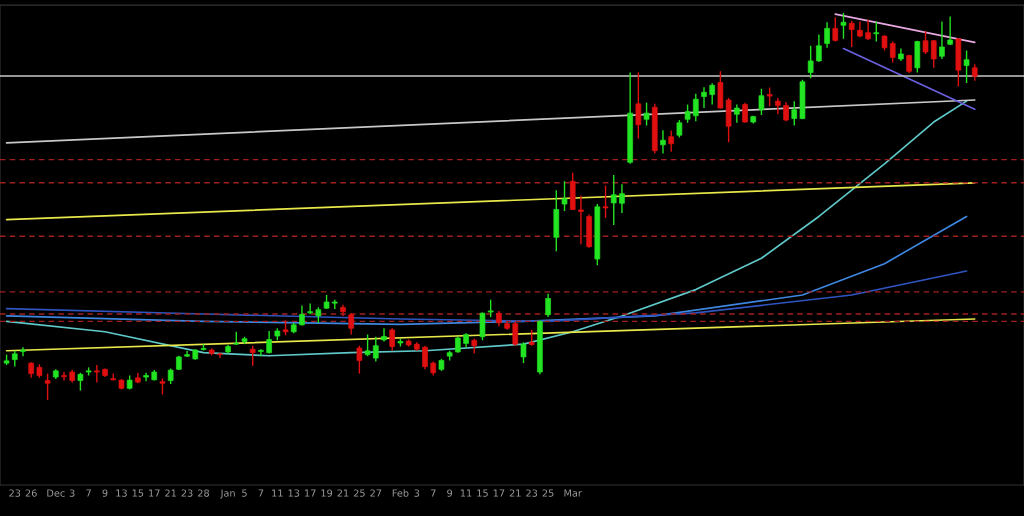 The height and width of the screenshot is (516, 1024). What do you see at coordinates (227, 494) in the screenshot?
I see `x-tick-label: Jan` at bounding box center [227, 494].